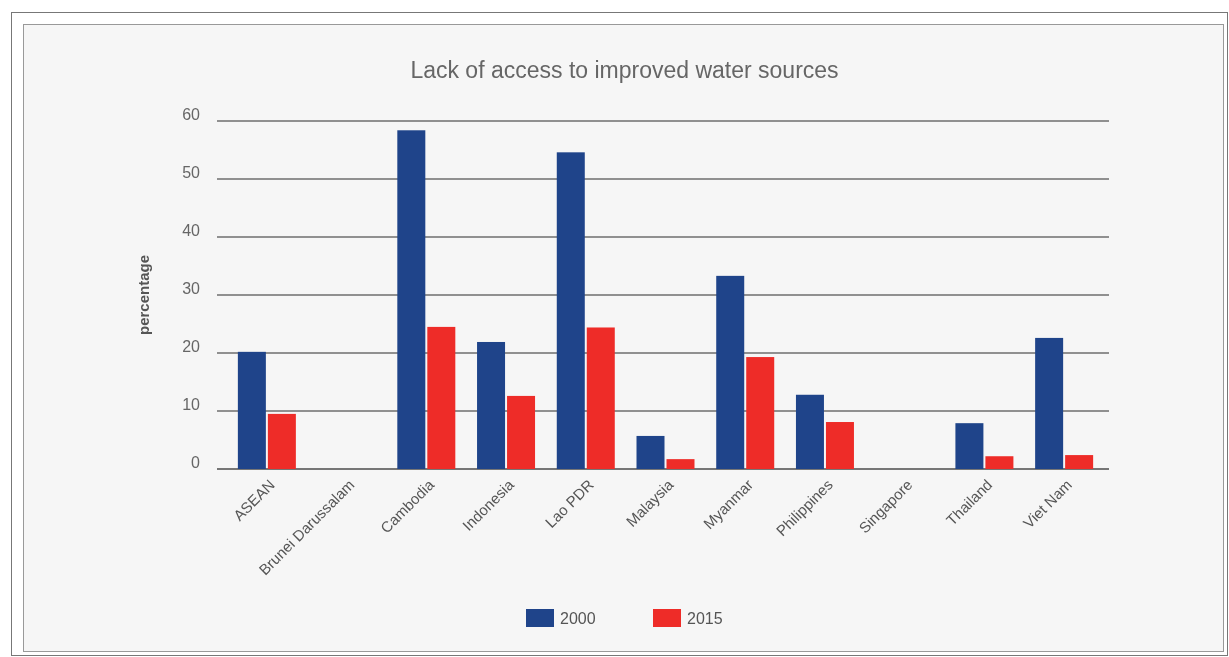 The width and height of the screenshot is (1229, 657). I want to click on y-tick-label: 20, so click(191, 346).